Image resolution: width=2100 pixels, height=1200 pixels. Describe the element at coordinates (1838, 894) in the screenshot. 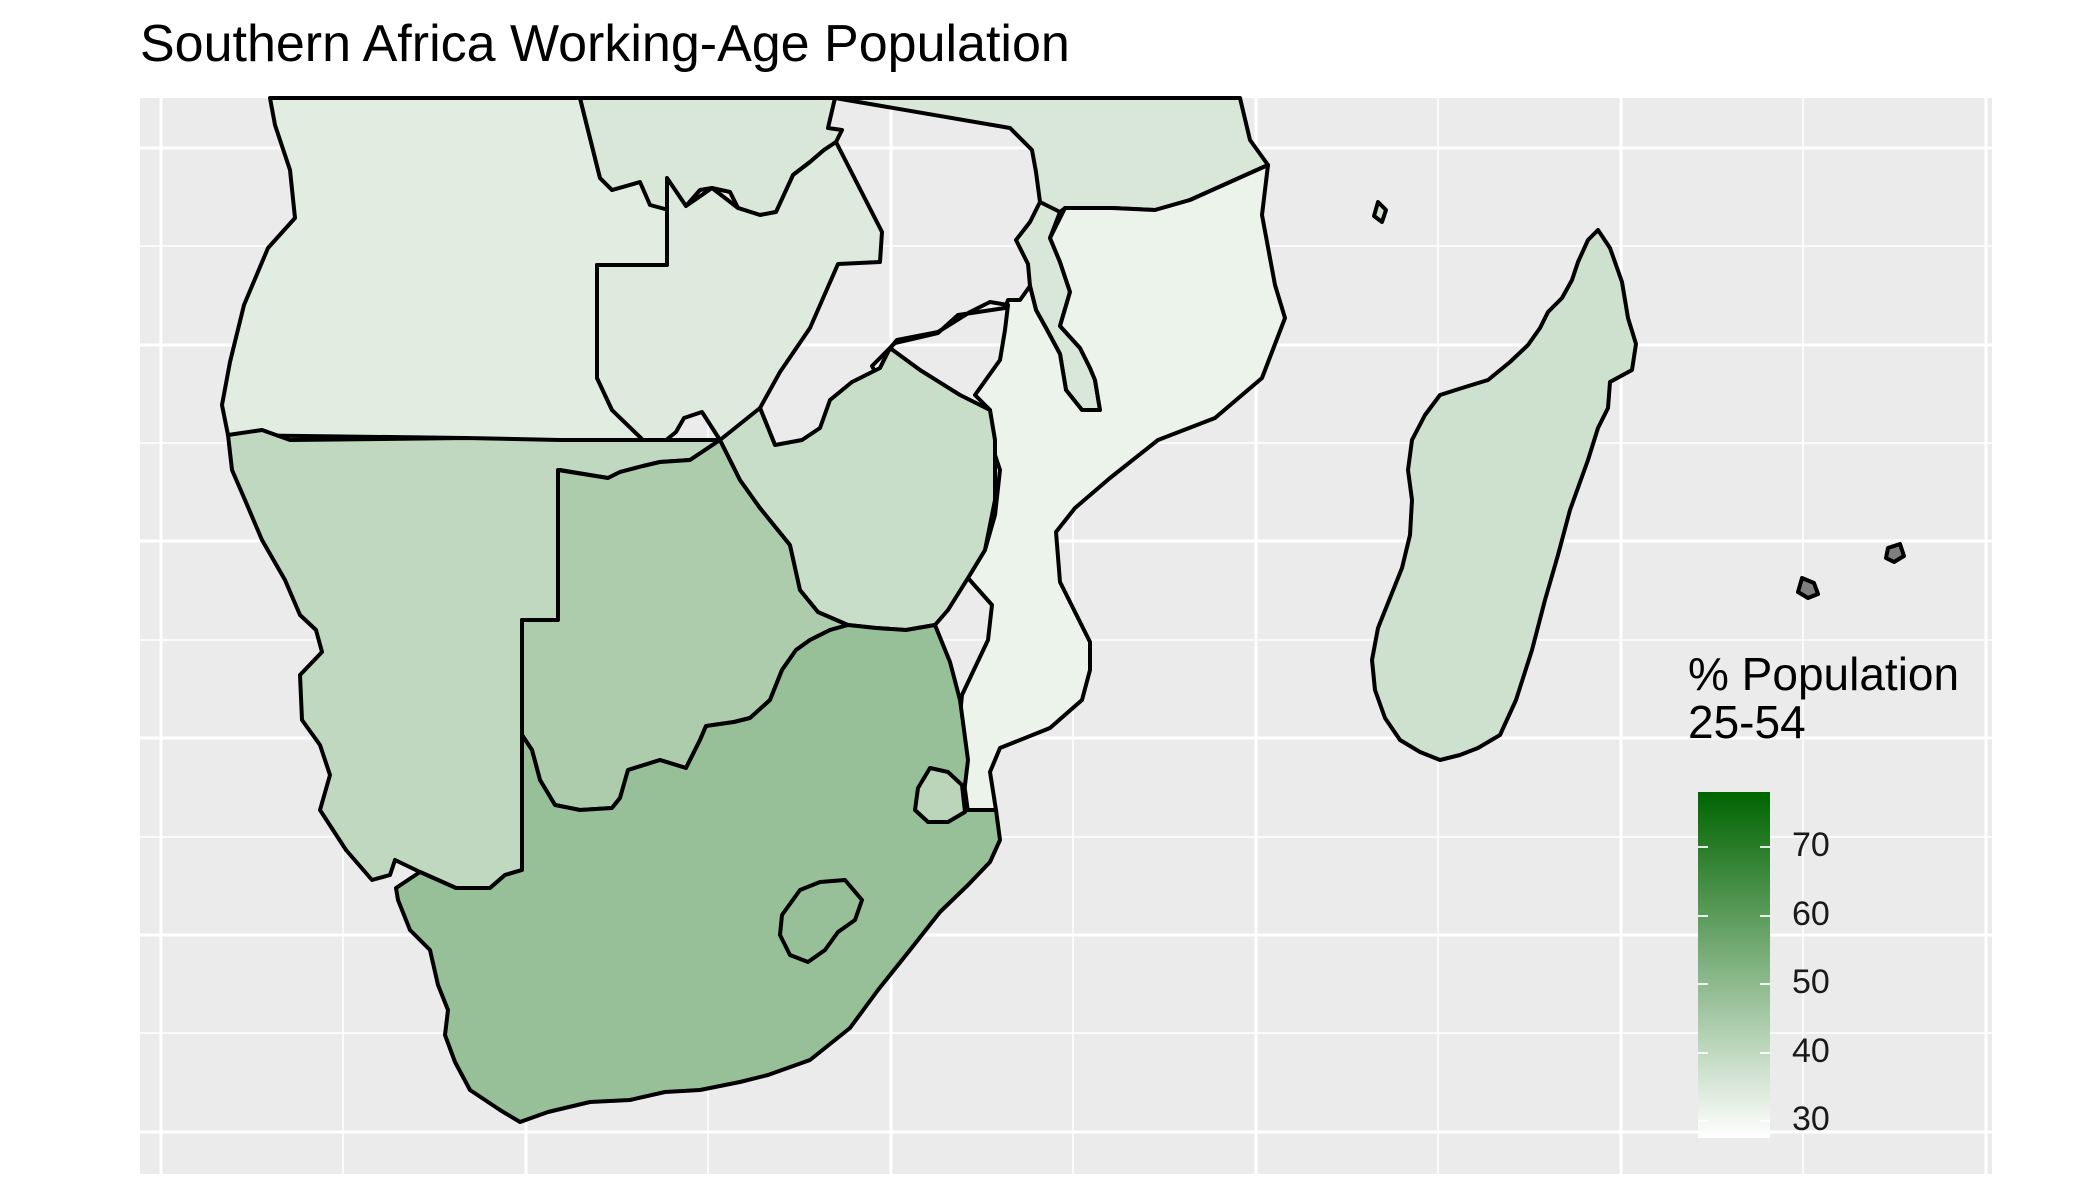

I see `legend: % Population 25-54 30 40 50 60 70` at that location.